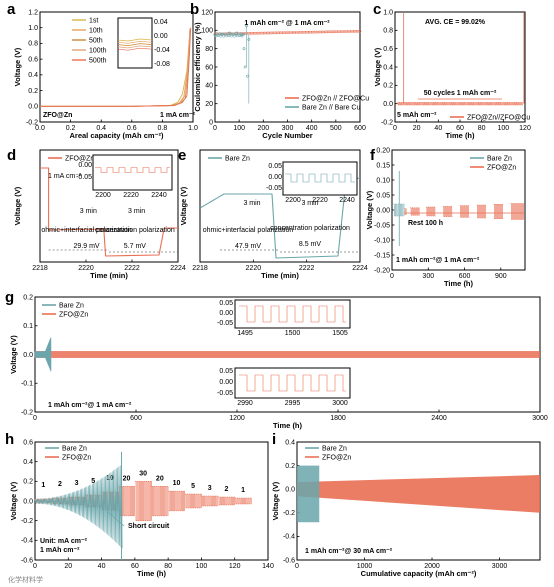  What do you see at coordinates (289, 560) in the screenshot?
I see `y-tick-label: -0.6` at bounding box center [289, 560].